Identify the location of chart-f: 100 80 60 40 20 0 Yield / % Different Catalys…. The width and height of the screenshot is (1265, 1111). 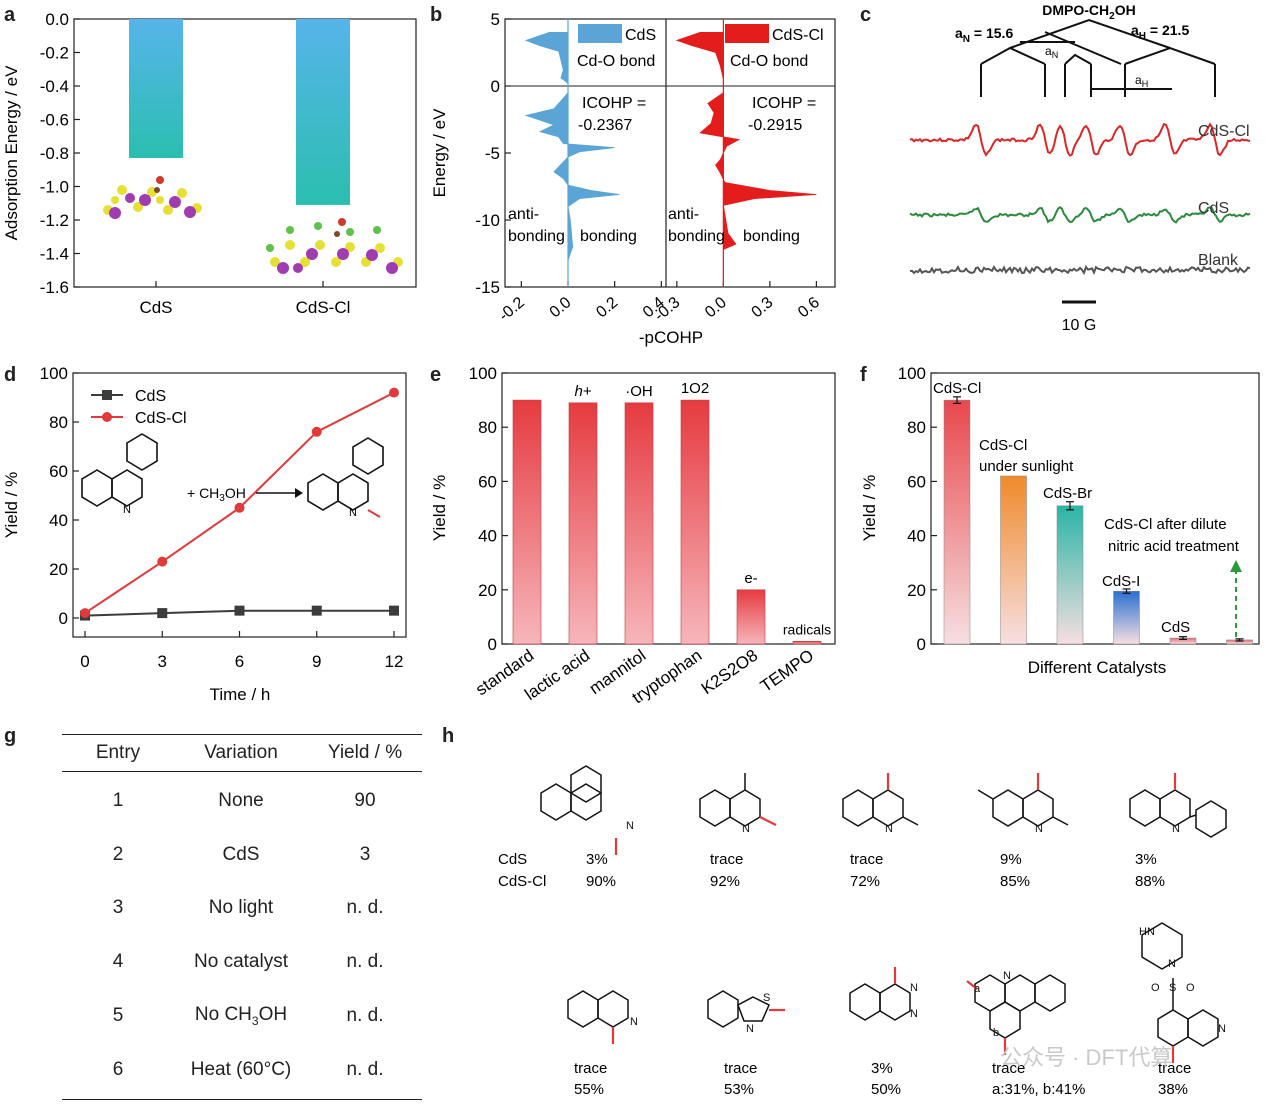
(1060, 520).